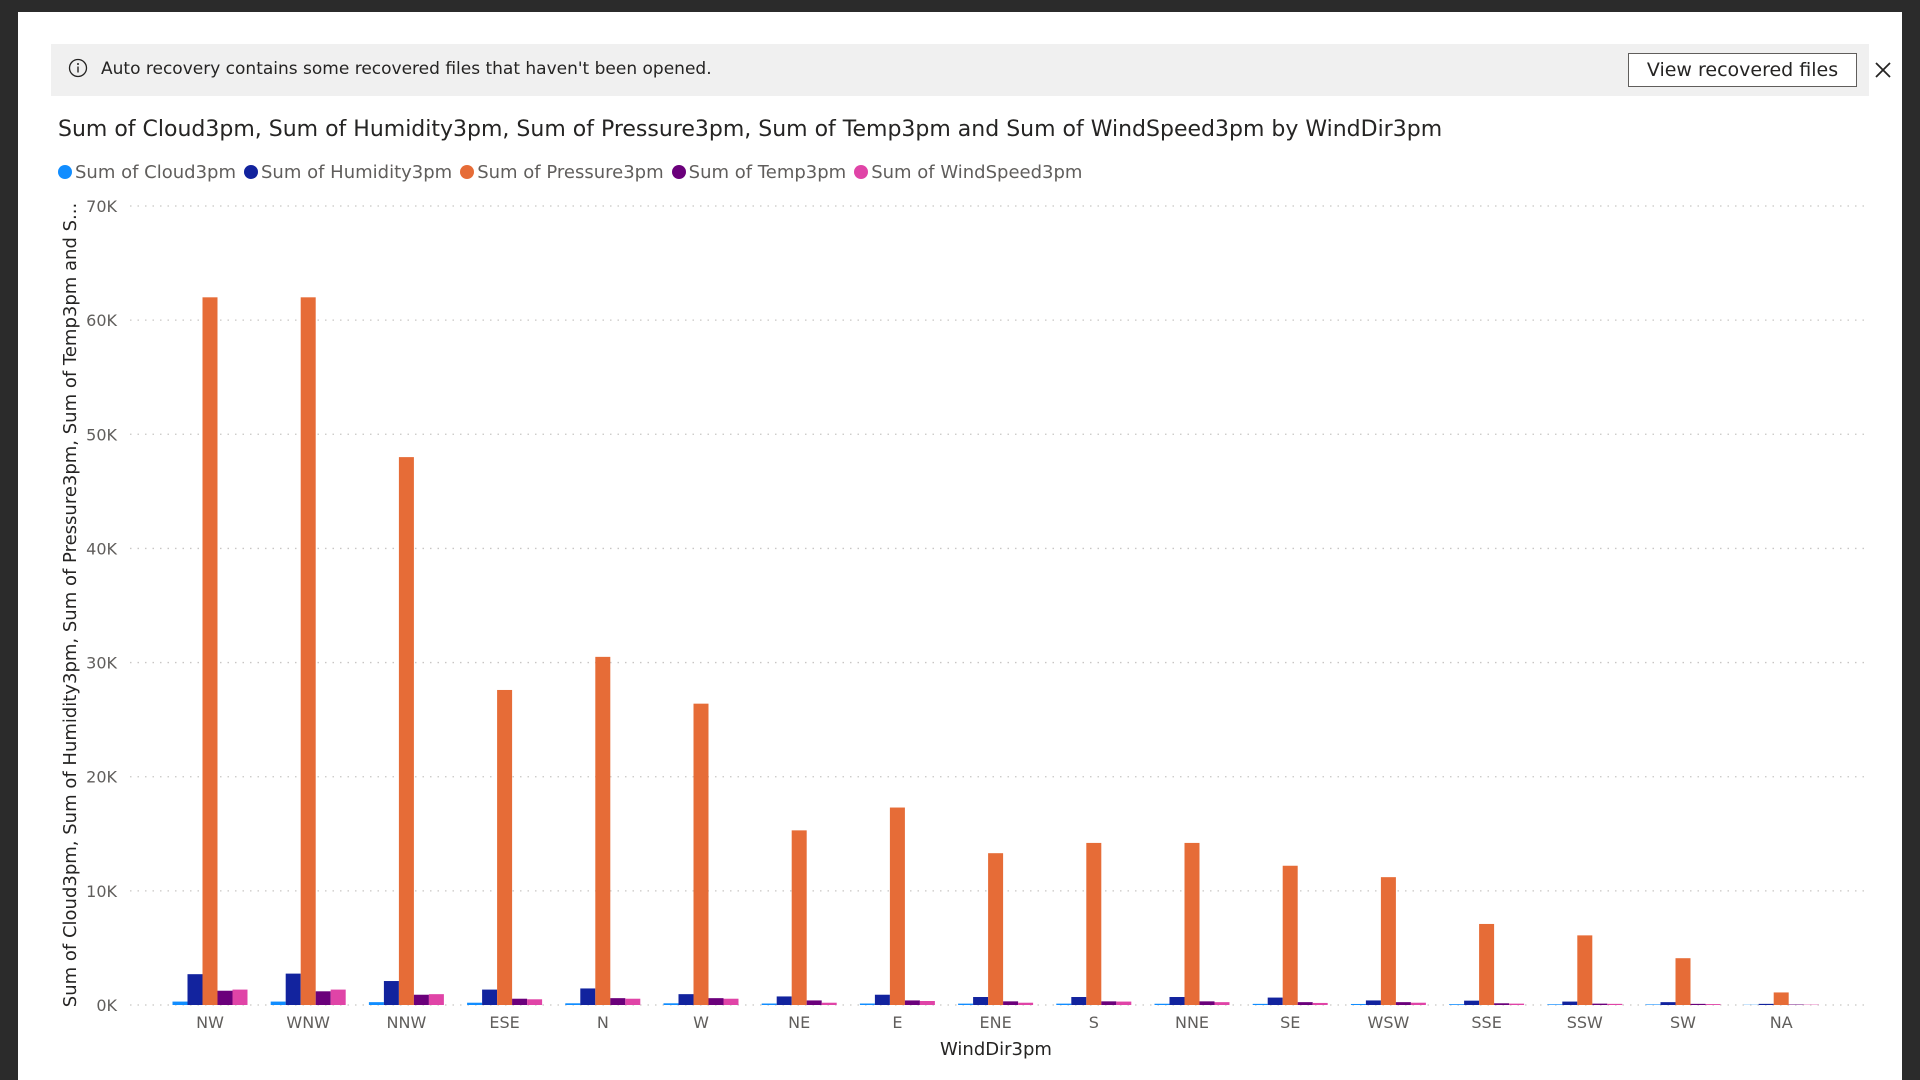 The image size is (1920, 1080). Describe the element at coordinates (897, 1022) in the screenshot. I see `x-tick-label: E` at that location.